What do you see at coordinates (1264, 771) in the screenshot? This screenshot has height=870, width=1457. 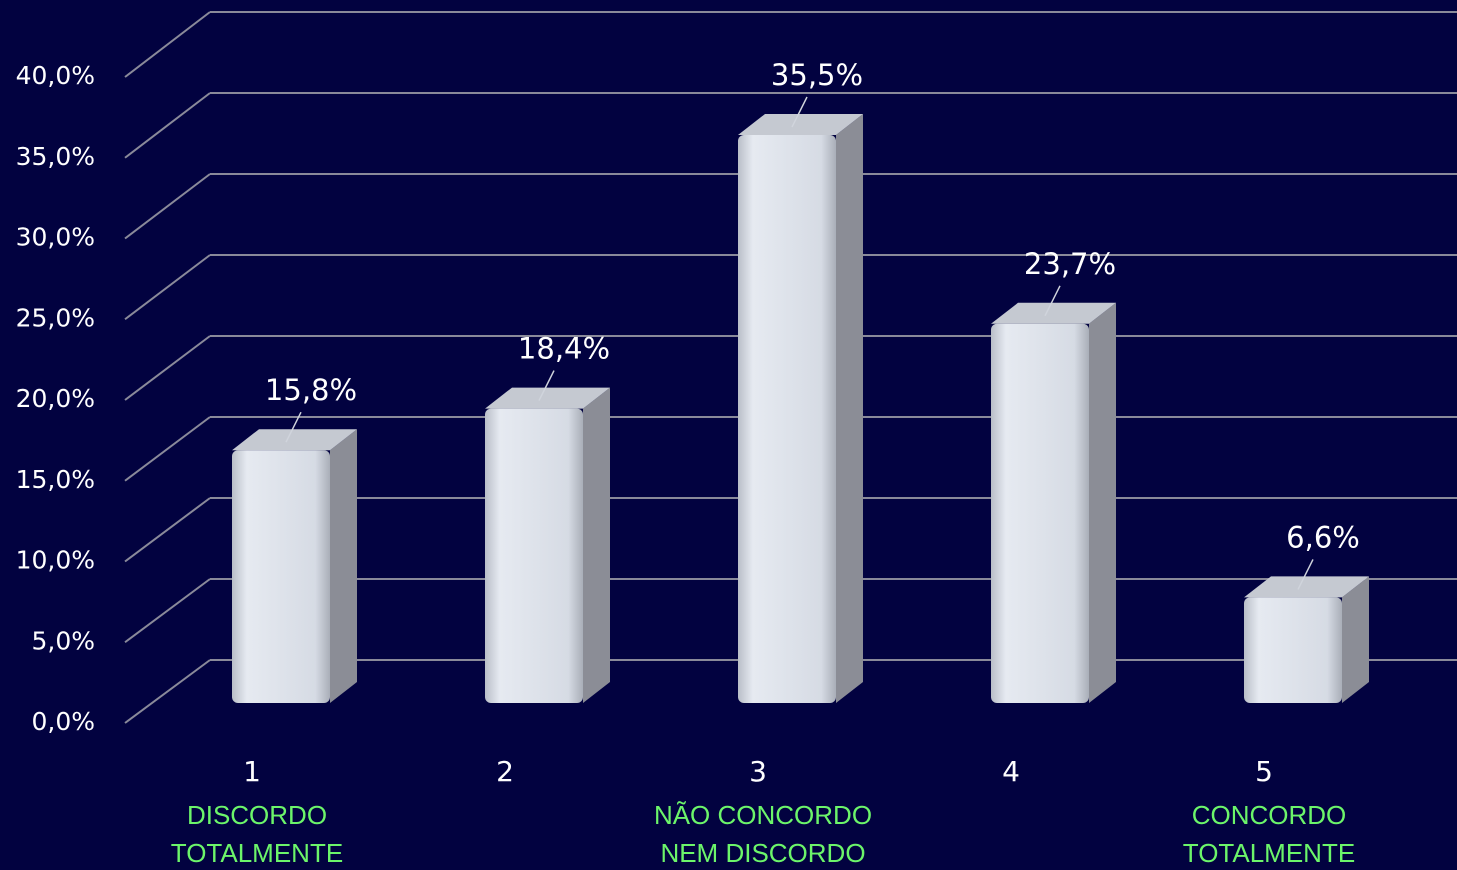 I see `x-tick-label: 5` at bounding box center [1264, 771].